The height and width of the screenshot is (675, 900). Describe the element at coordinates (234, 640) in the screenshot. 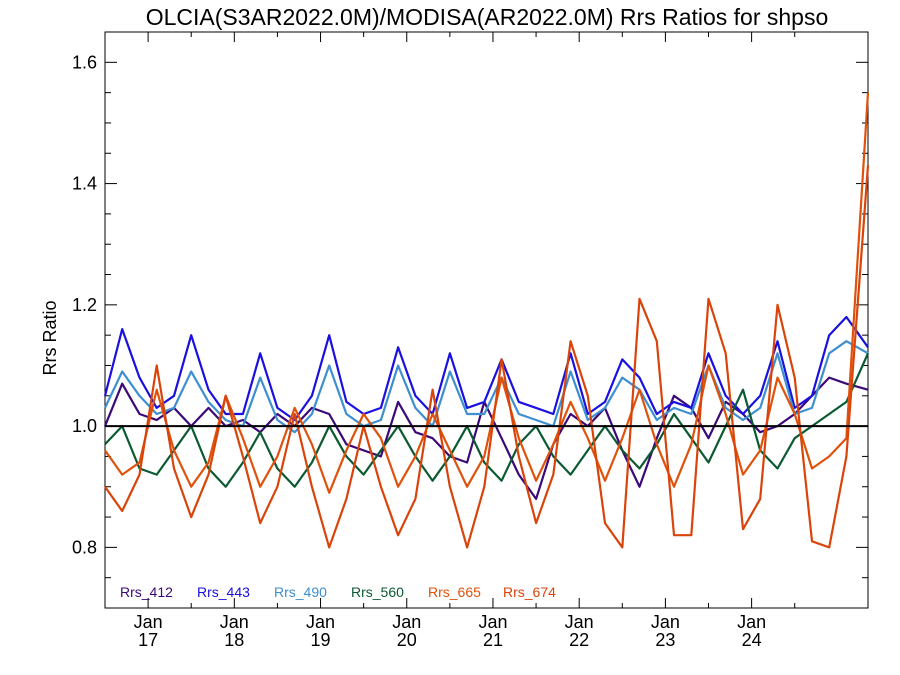

I see `x-tick-label-year: 18` at that location.